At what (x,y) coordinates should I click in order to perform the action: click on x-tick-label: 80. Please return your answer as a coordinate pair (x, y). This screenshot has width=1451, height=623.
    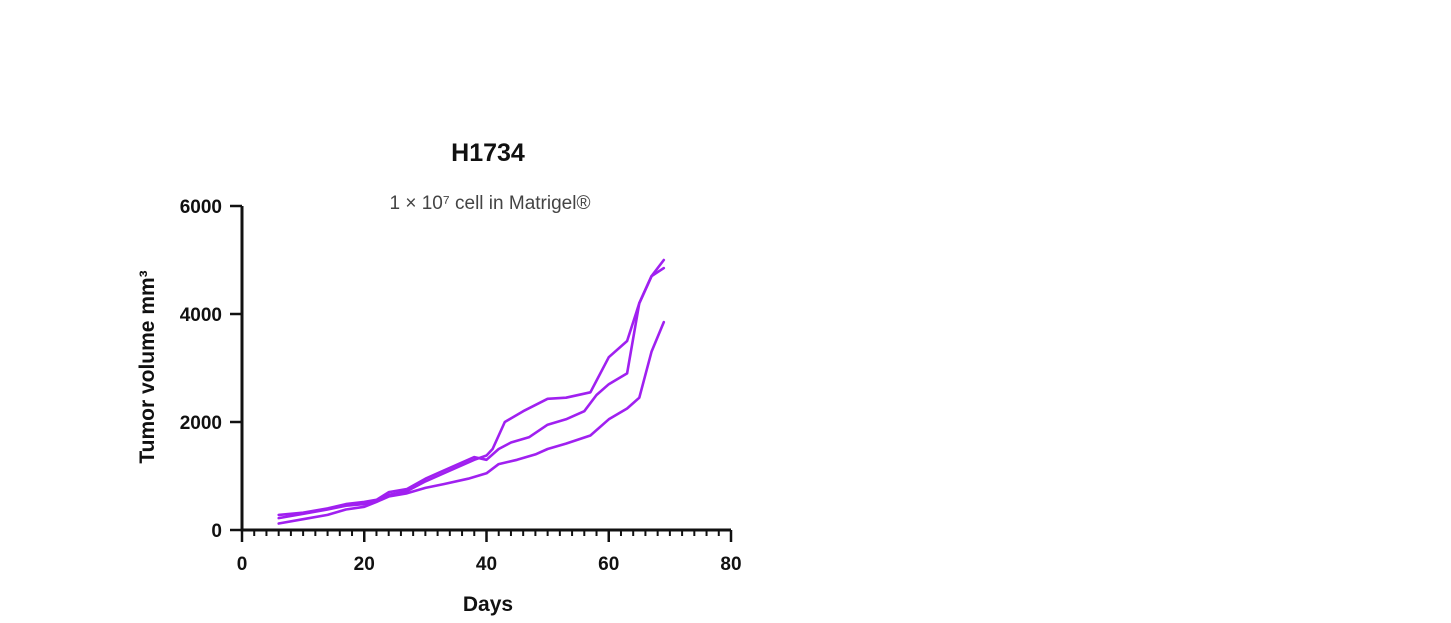
    Looking at the image, I should click on (730, 564).